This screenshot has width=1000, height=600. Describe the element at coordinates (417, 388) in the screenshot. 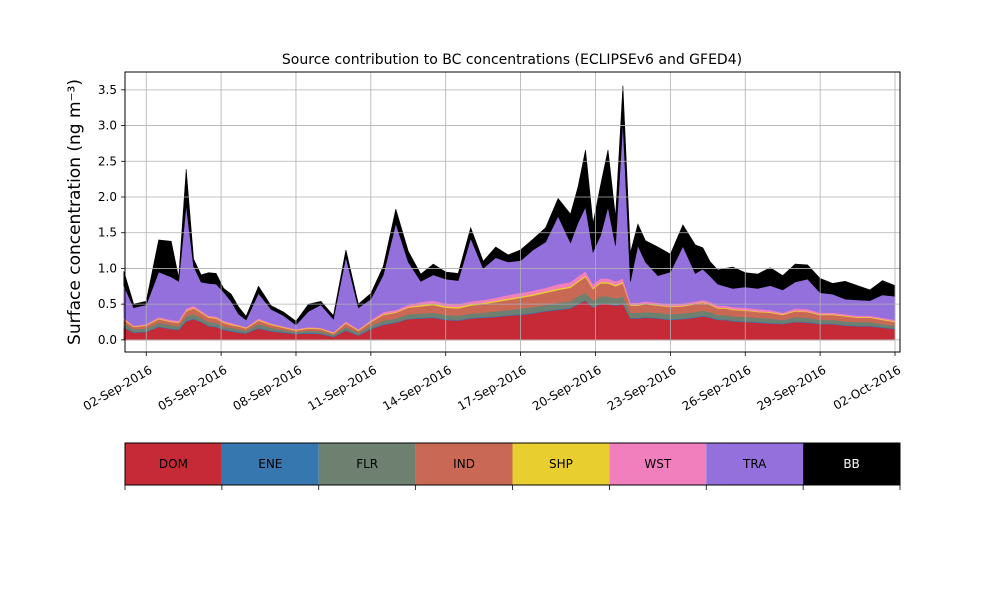

I see `x-tick-label: 14-Sep-2016` at that location.